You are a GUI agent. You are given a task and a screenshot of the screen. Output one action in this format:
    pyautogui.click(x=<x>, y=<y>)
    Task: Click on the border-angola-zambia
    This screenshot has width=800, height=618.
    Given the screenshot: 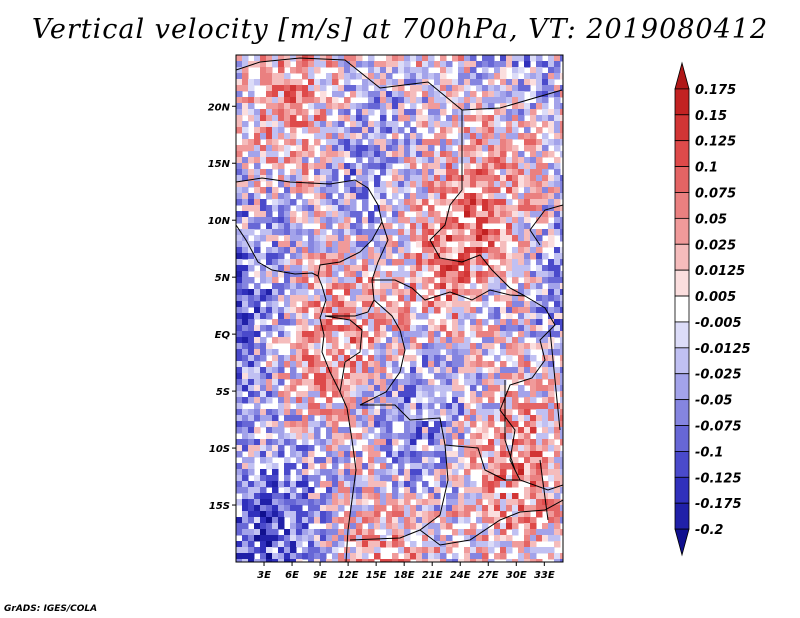 What is the action you would take?
    pyautogui.click(x=399, y=492)
    